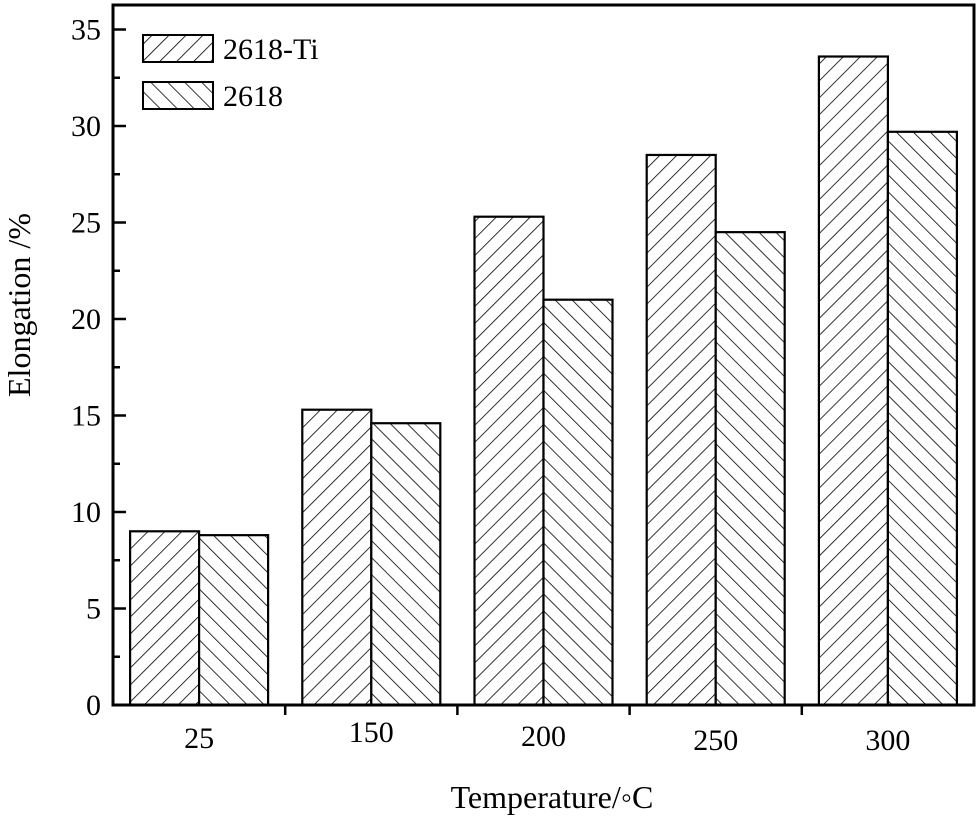 The image size is (980, 818). I want to click on x-axis: 25 150 200 250 300, so click(547, 731).